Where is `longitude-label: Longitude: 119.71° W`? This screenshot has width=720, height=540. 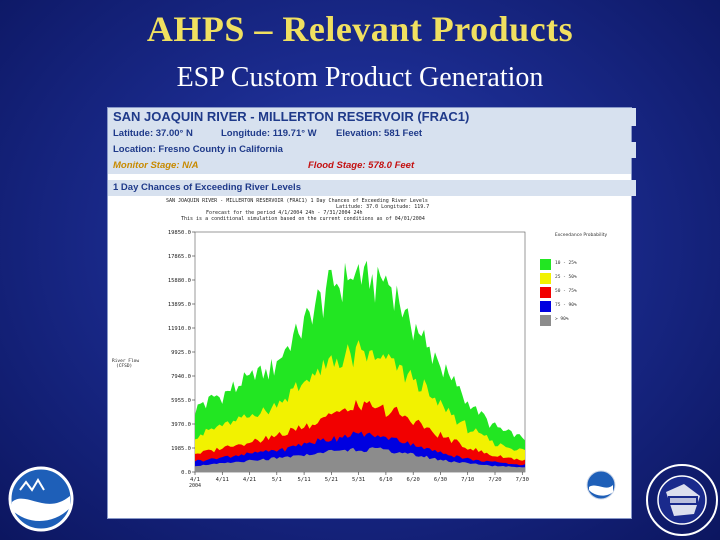 longitude-label: Longitude: 119.71° W is located at coordinates (269, 133).